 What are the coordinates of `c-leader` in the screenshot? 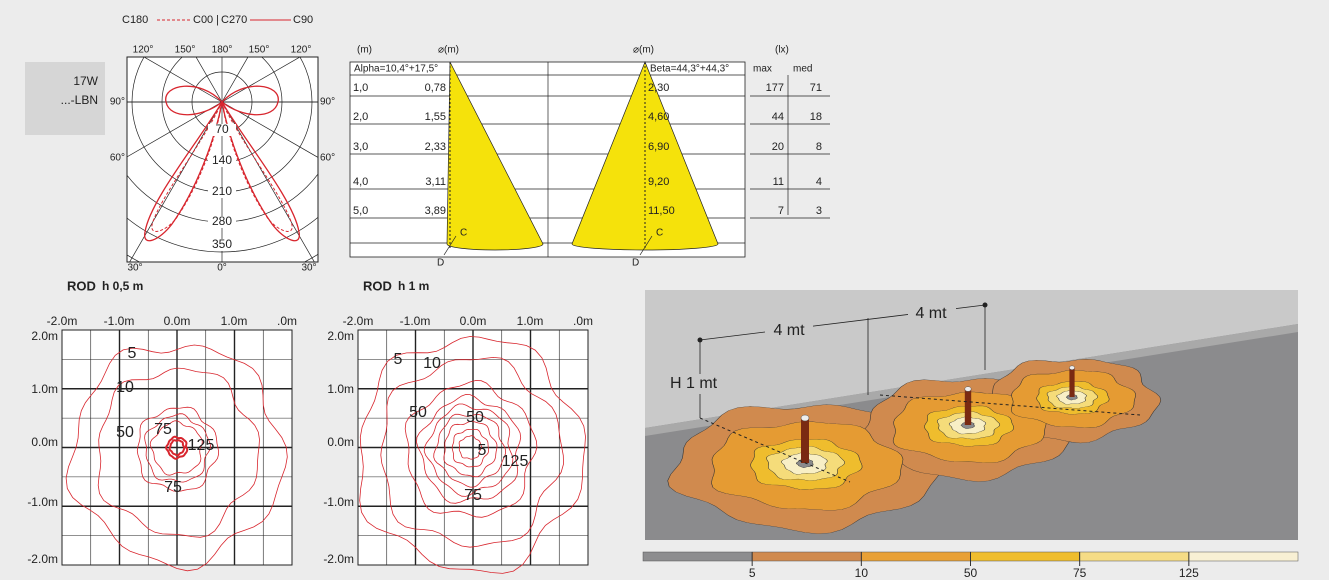 It's located at (646, 245).